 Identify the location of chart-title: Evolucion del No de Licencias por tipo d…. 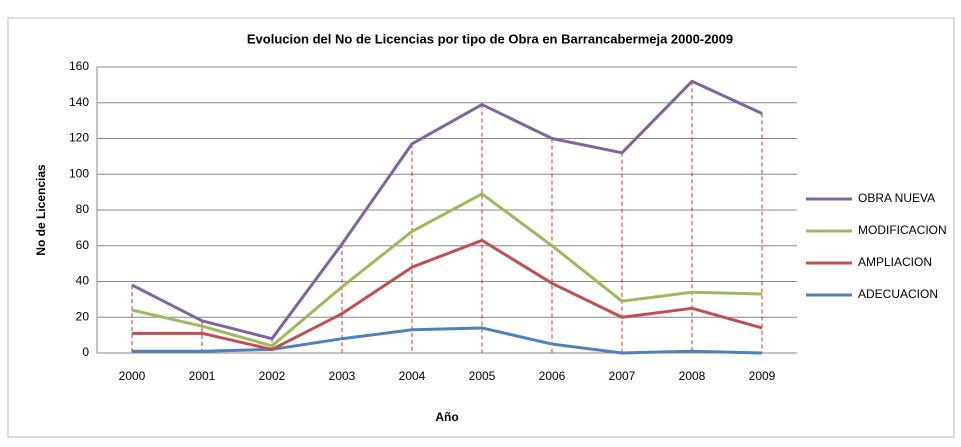
(490, 38).